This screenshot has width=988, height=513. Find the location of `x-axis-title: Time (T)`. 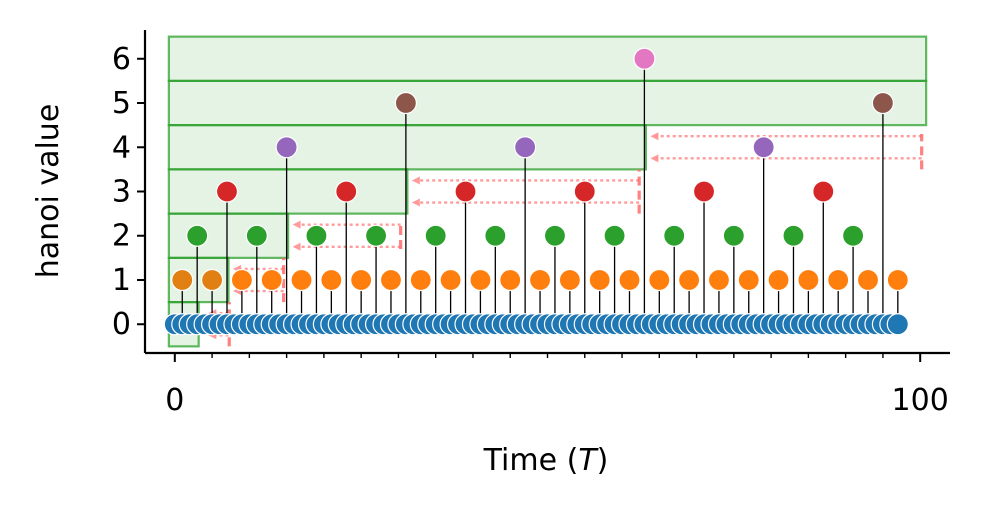

x-axis-title: Time (T) is located at coordinates (546, 460).